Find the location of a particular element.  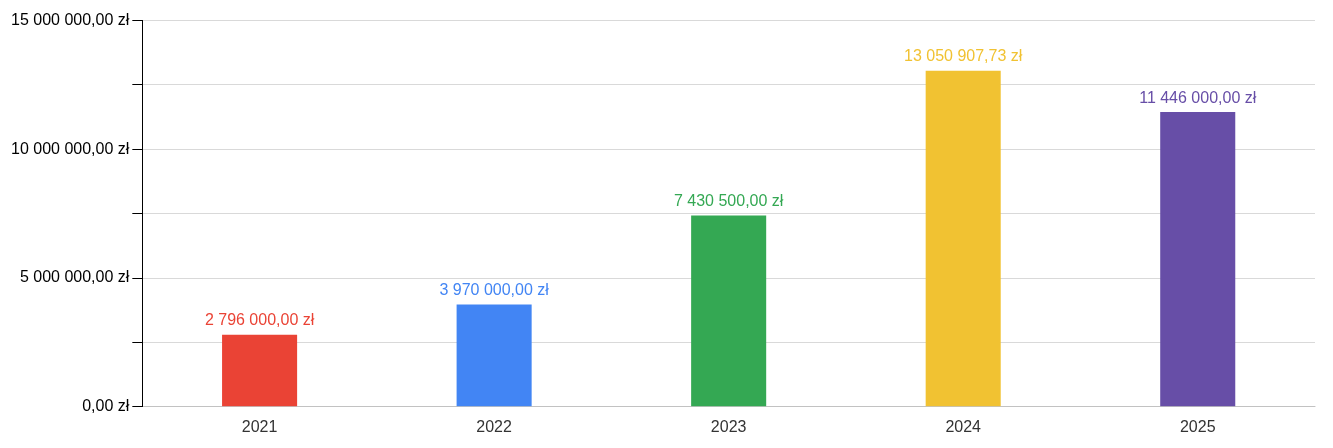

x-tick-label: 2023 is located at coordinates (728, 426).